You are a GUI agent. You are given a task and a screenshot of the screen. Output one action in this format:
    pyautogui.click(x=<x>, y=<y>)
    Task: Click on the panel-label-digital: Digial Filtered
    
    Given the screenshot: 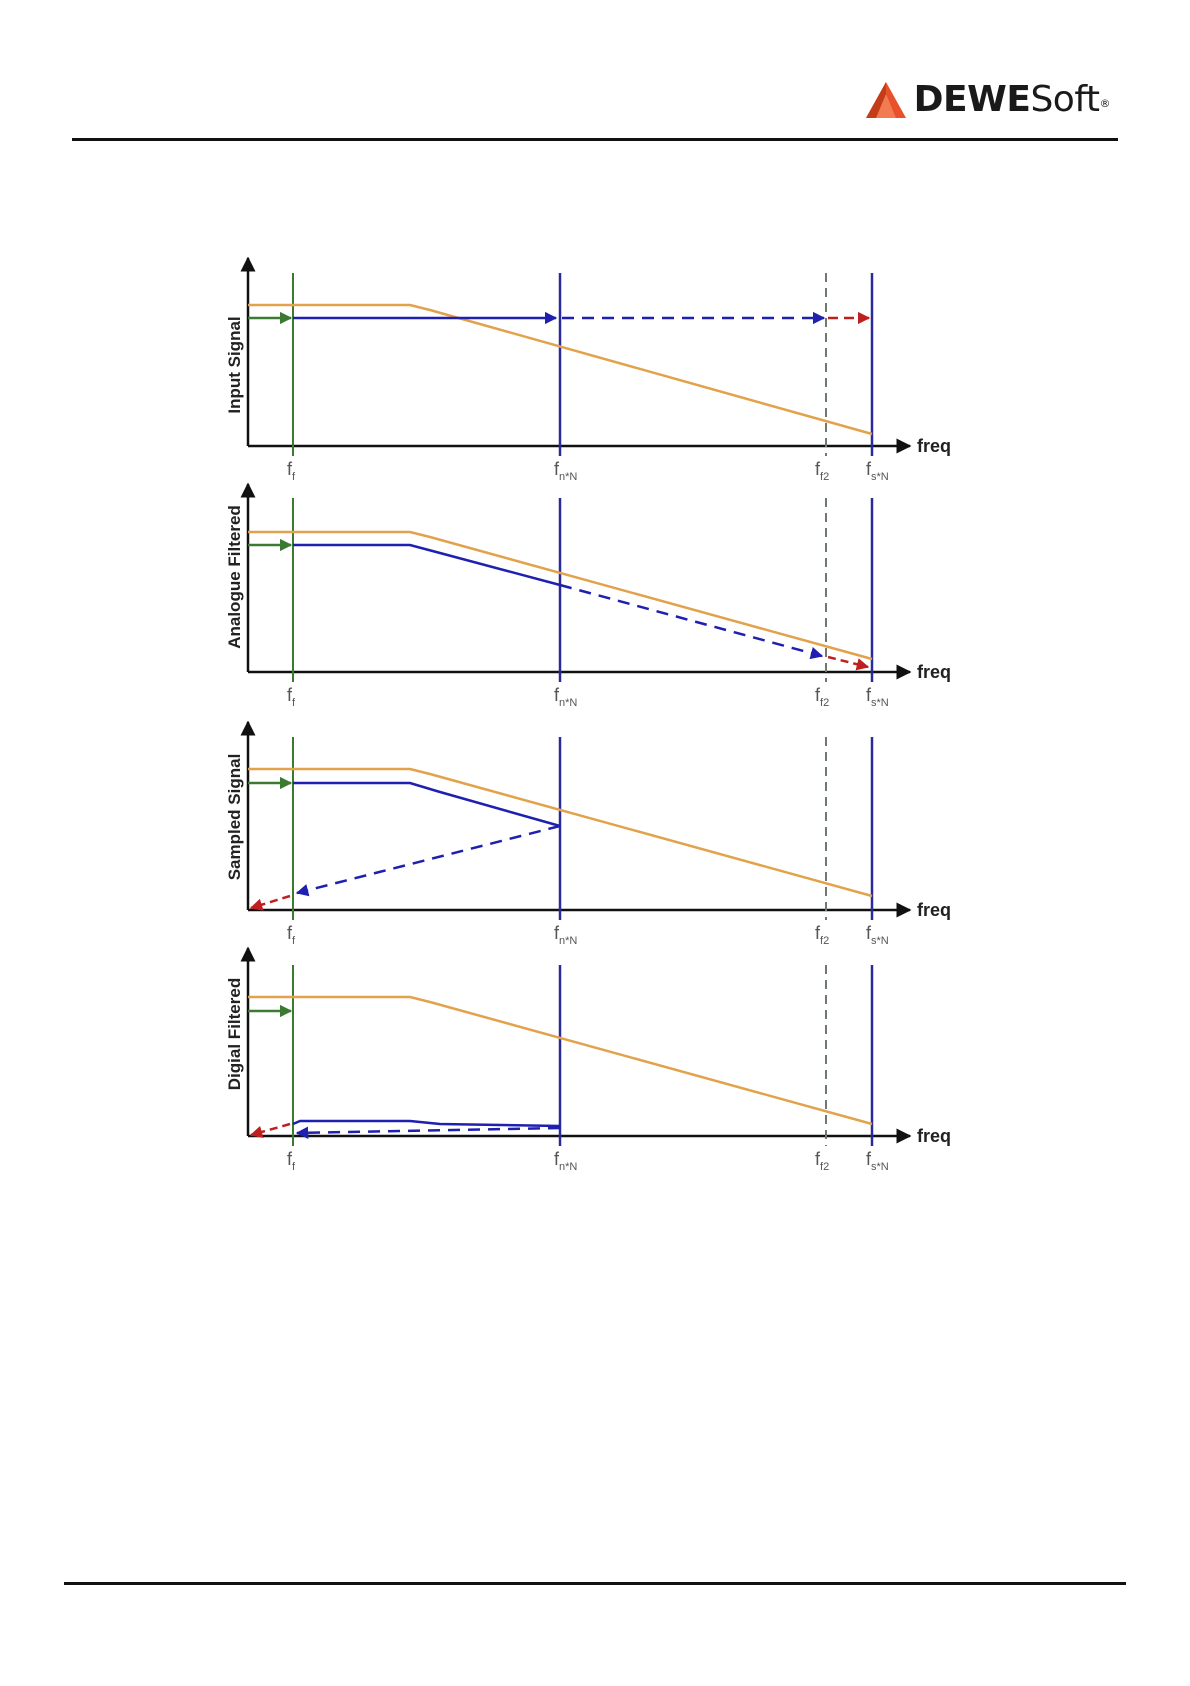 What is the action you would take?
    pyautogui.click(x=234, y=1034)
    